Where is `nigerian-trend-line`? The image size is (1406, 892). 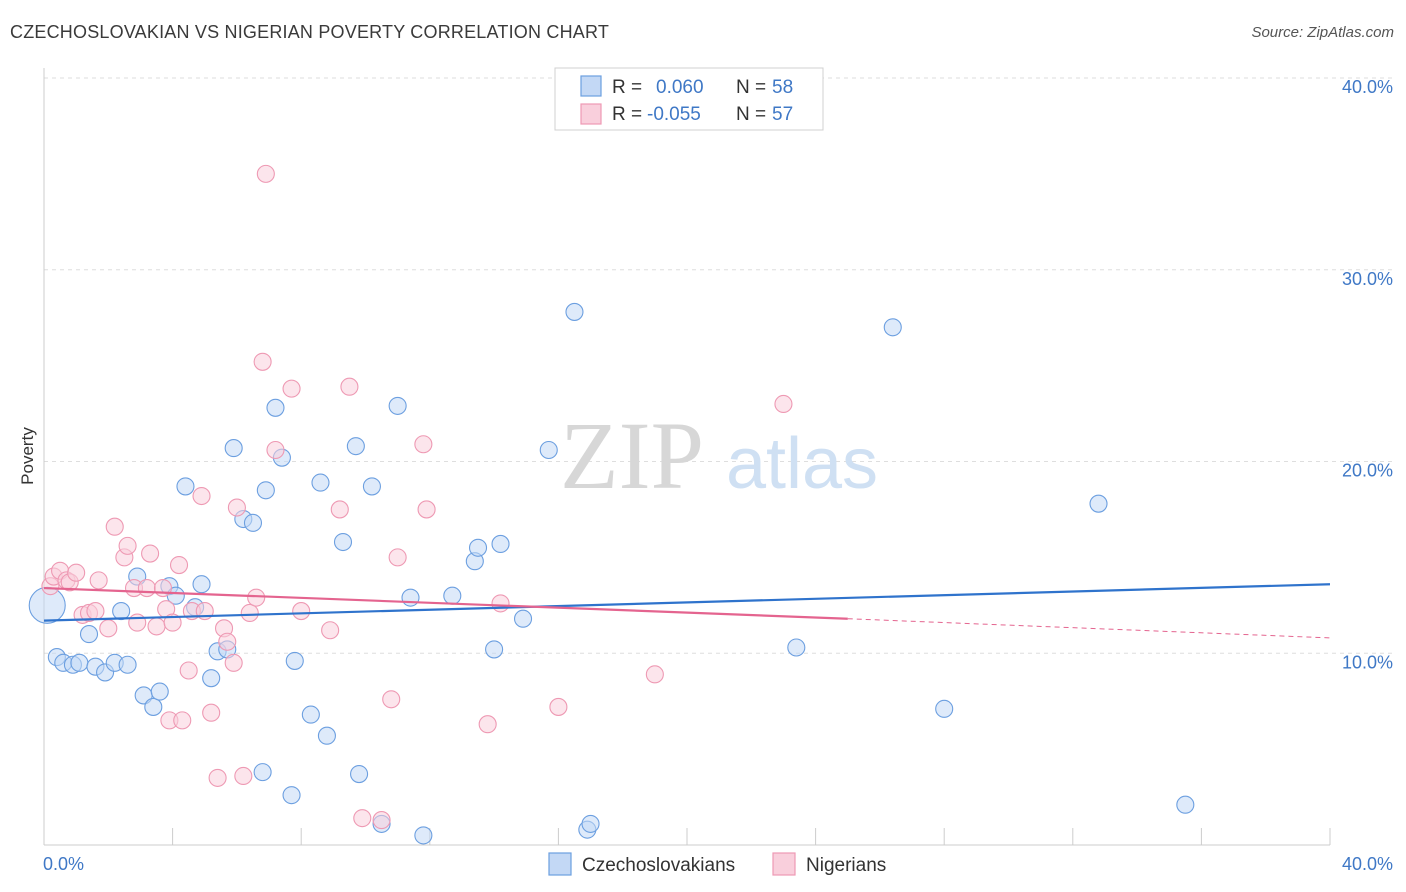 nigerian-trend-line is located at coordinates (445, 603).